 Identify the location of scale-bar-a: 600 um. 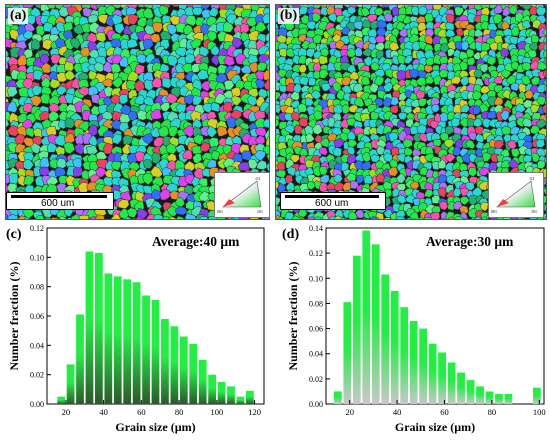
(60, 201).